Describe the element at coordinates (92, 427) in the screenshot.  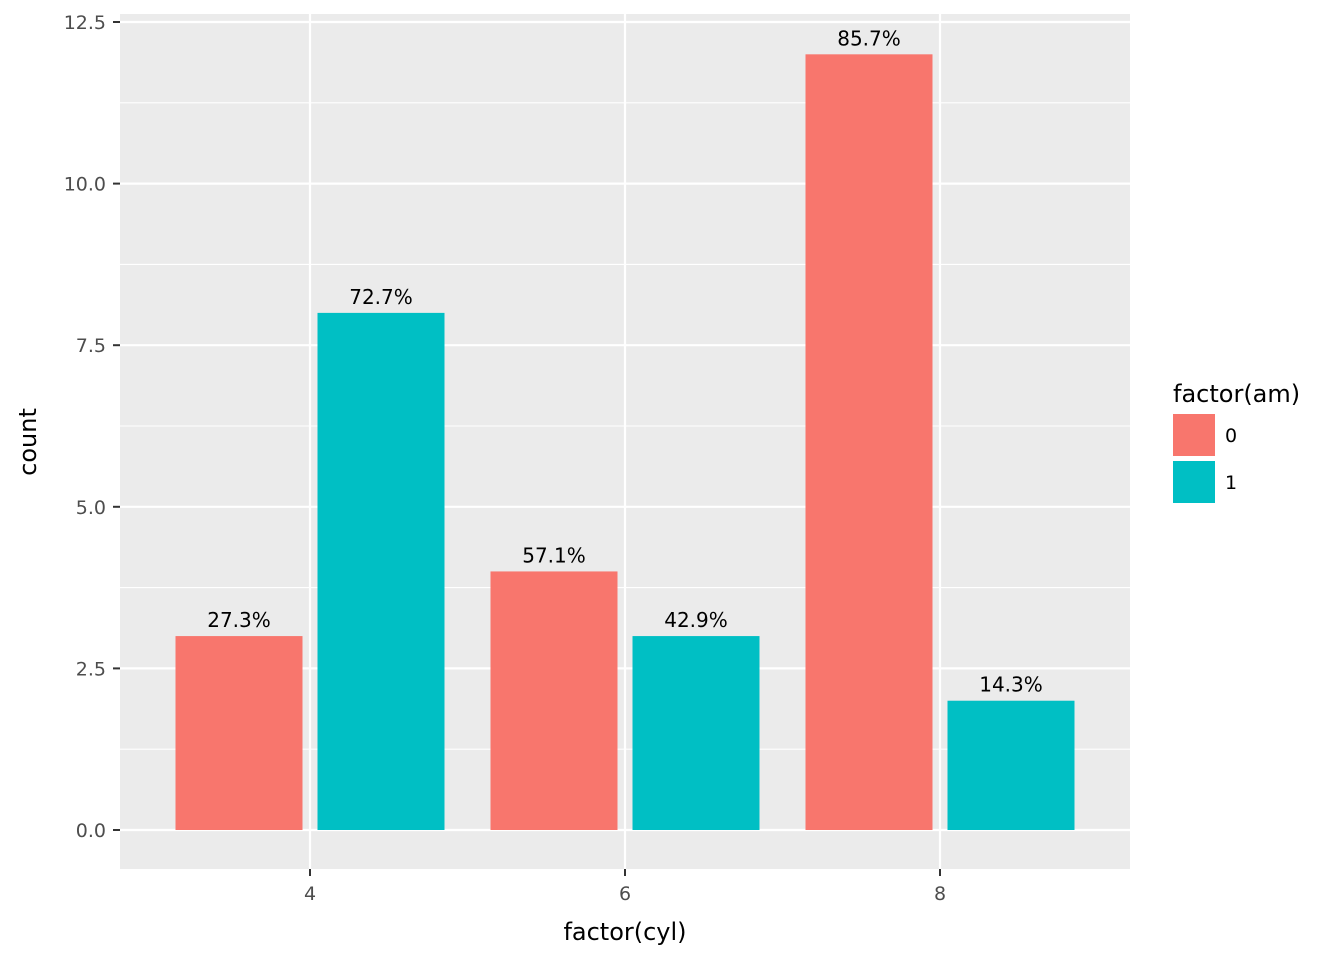
I see `y-axis: 0.0 2.5 5.0 7.5 10.0 12.5` at that location.